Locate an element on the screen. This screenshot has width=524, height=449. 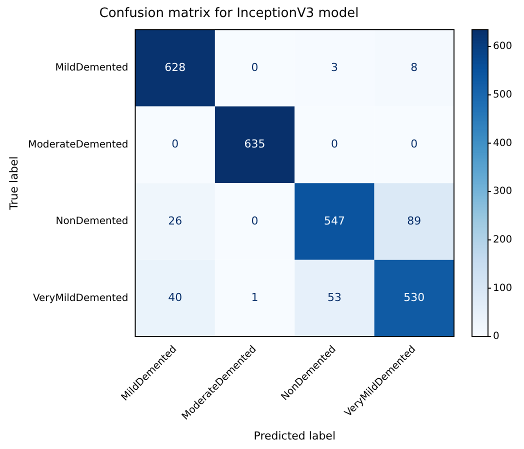
data-label: 40 is located at coordinates (175, 297).